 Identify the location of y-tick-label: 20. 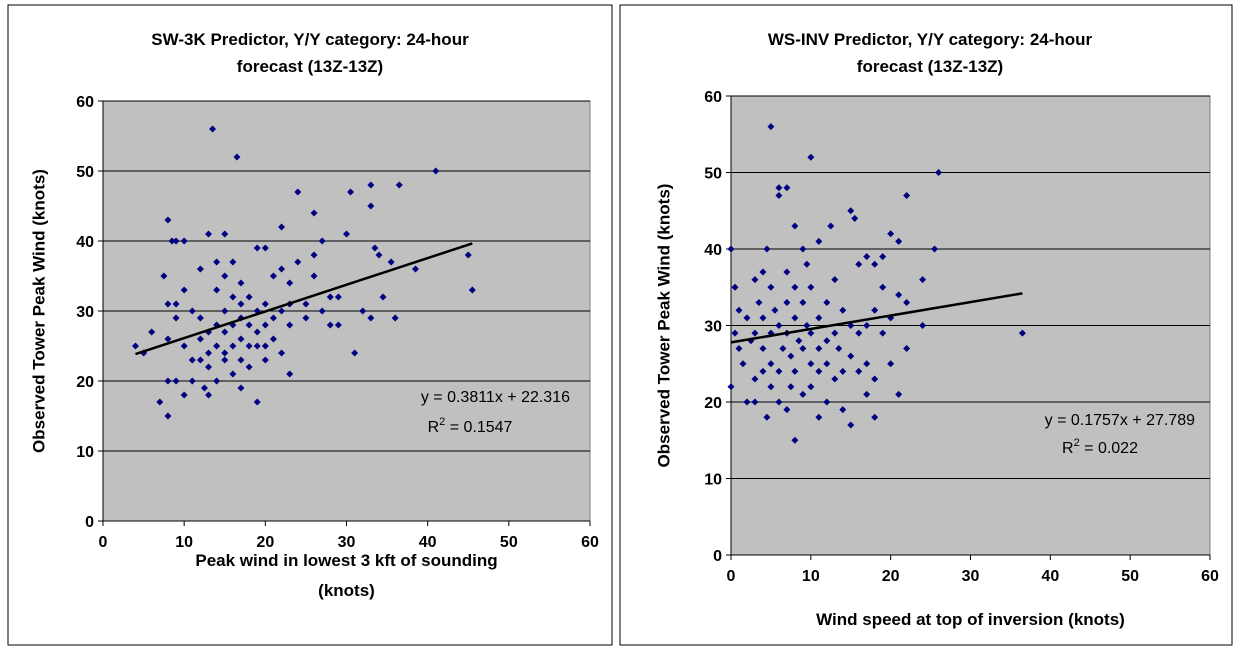
(85, 382).